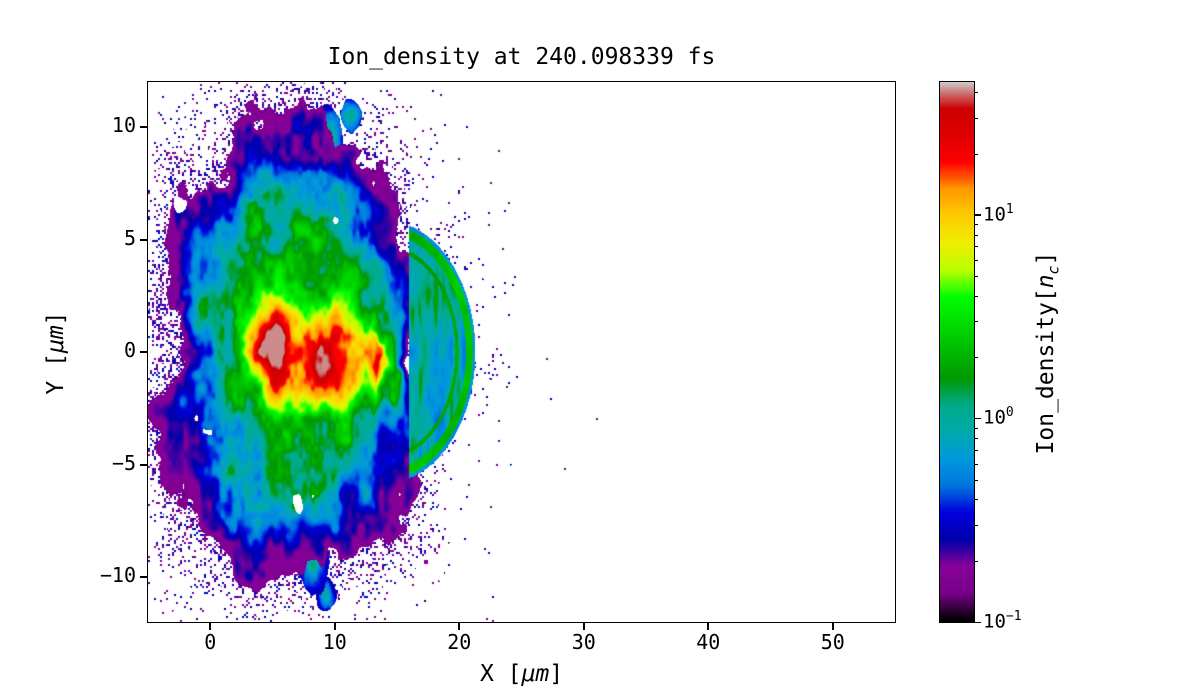 The width and height of the screenshot is (1200, 700). I want to click on colorbar-label: Ion_density[nc], so click(1048, 353).